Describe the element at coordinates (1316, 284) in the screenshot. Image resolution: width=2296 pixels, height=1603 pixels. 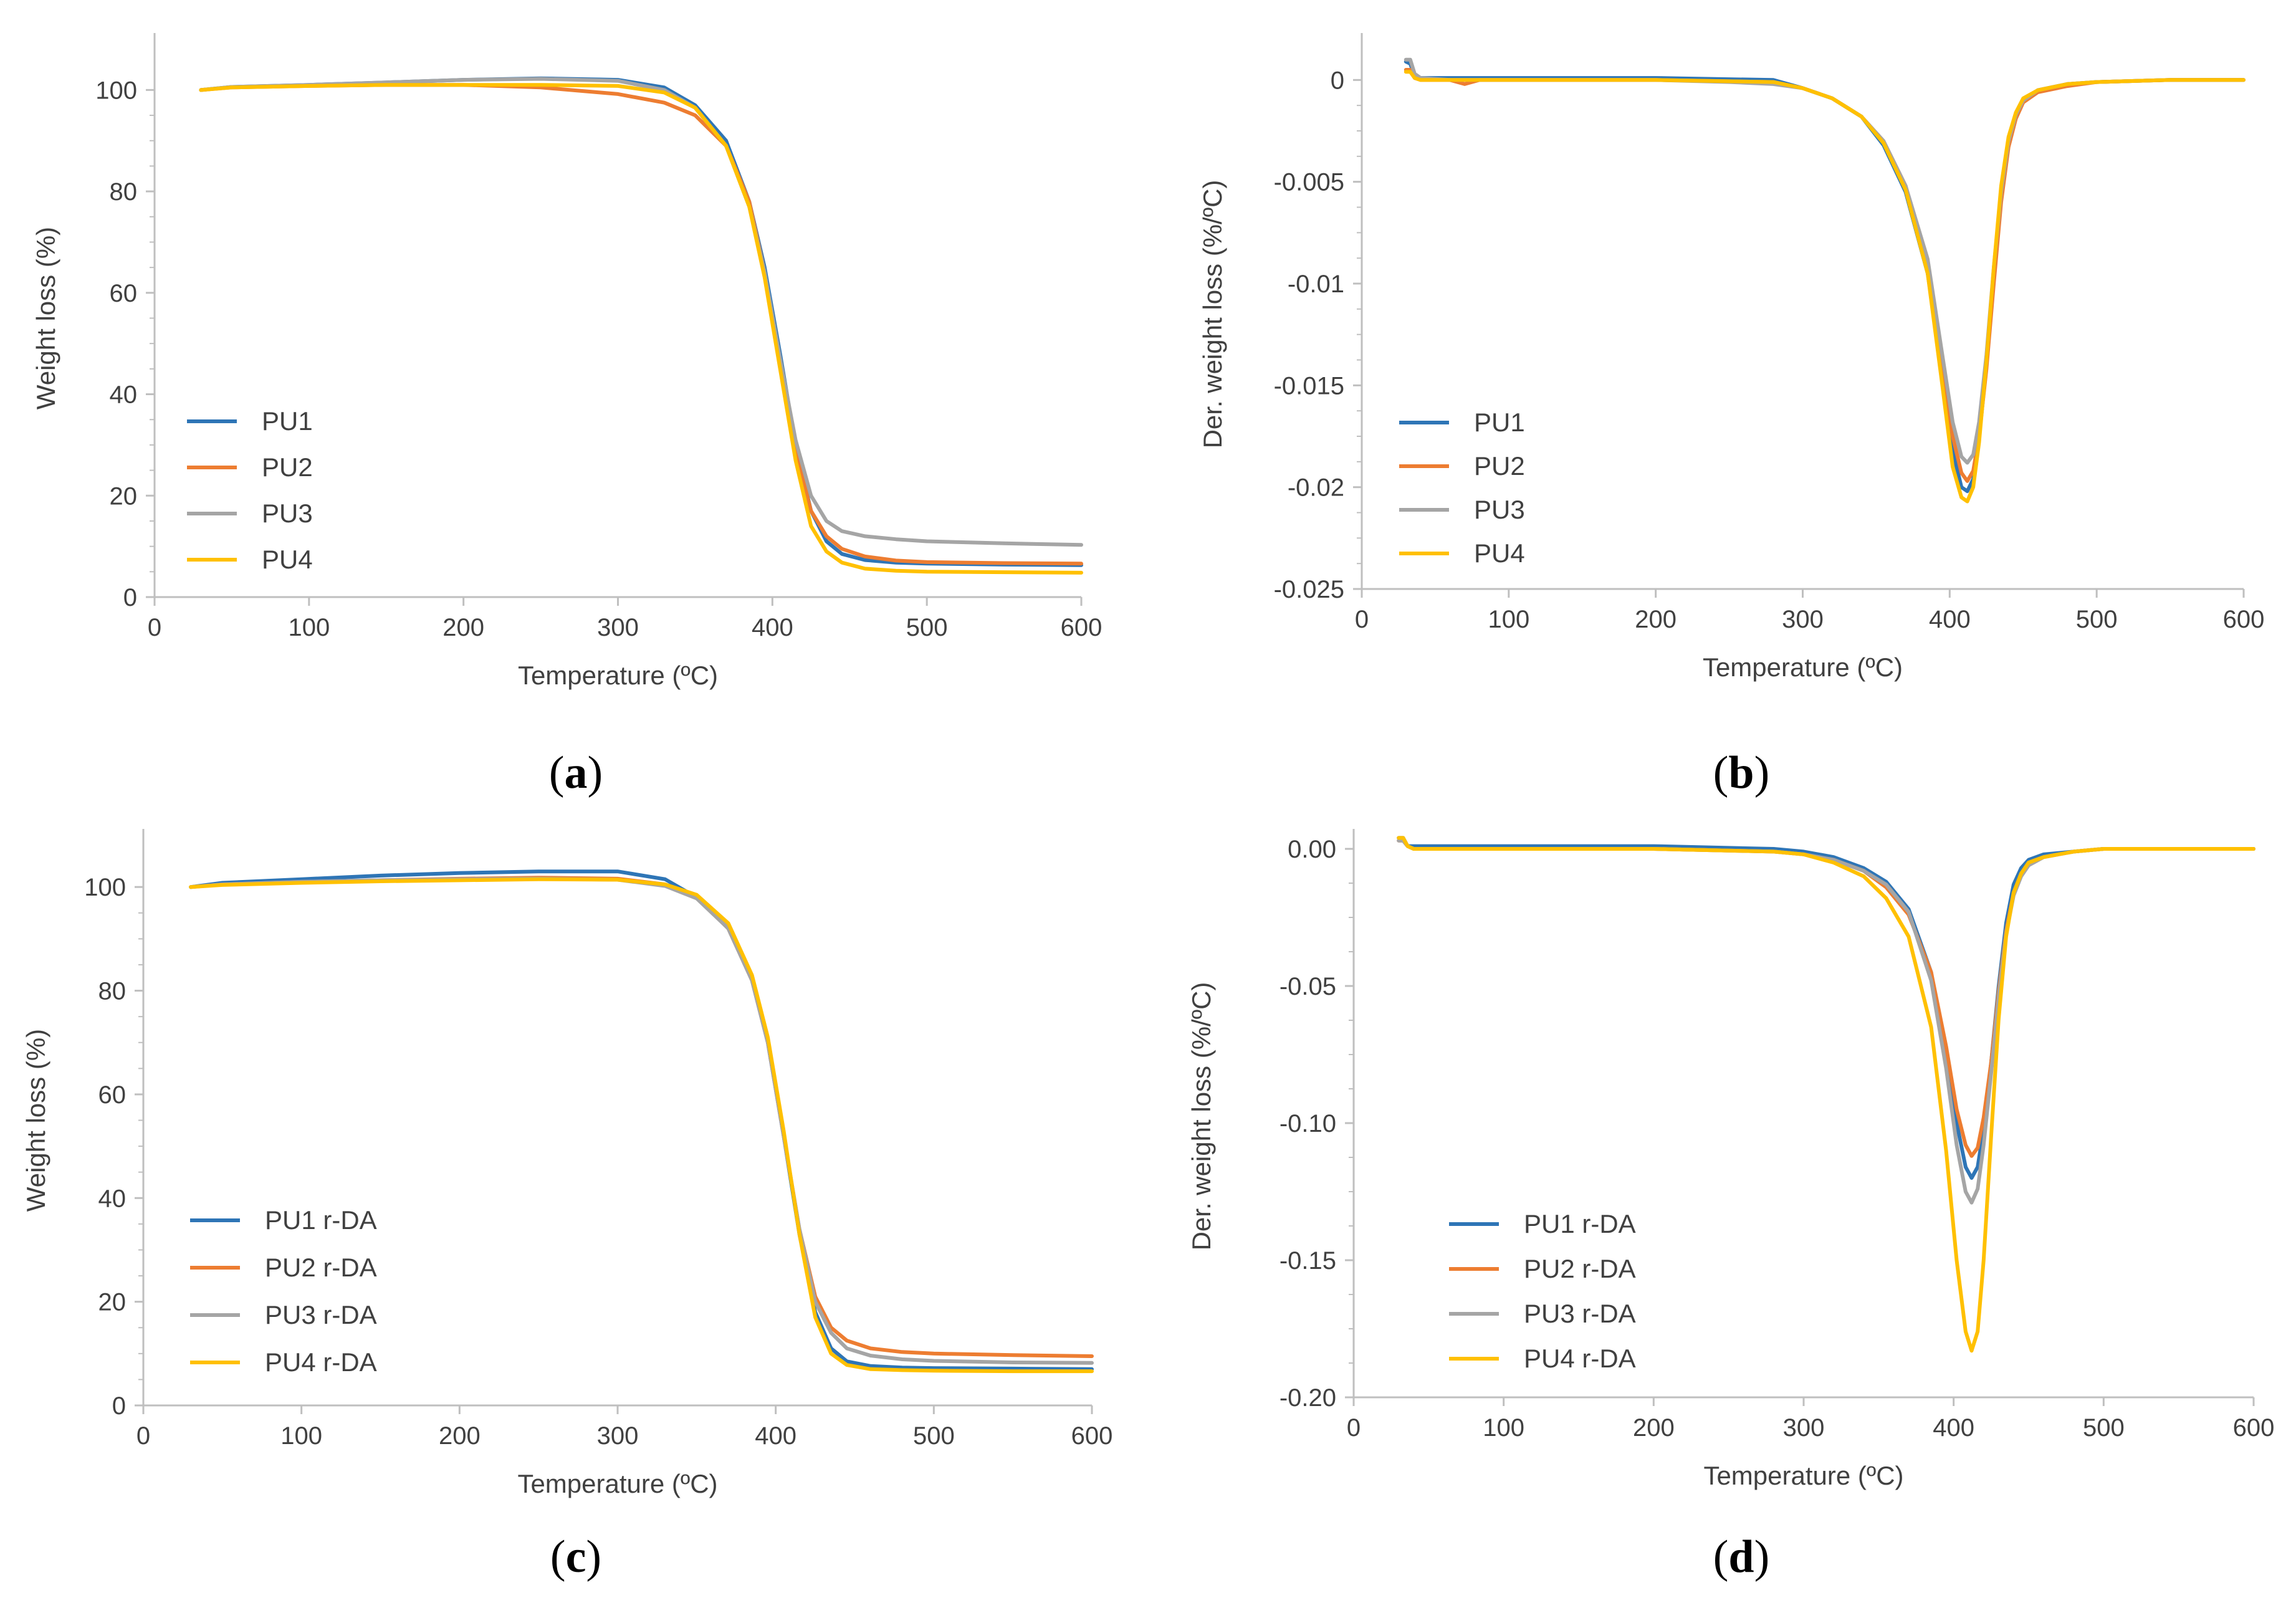
I see `y-tick-label: -0.01` at that location.